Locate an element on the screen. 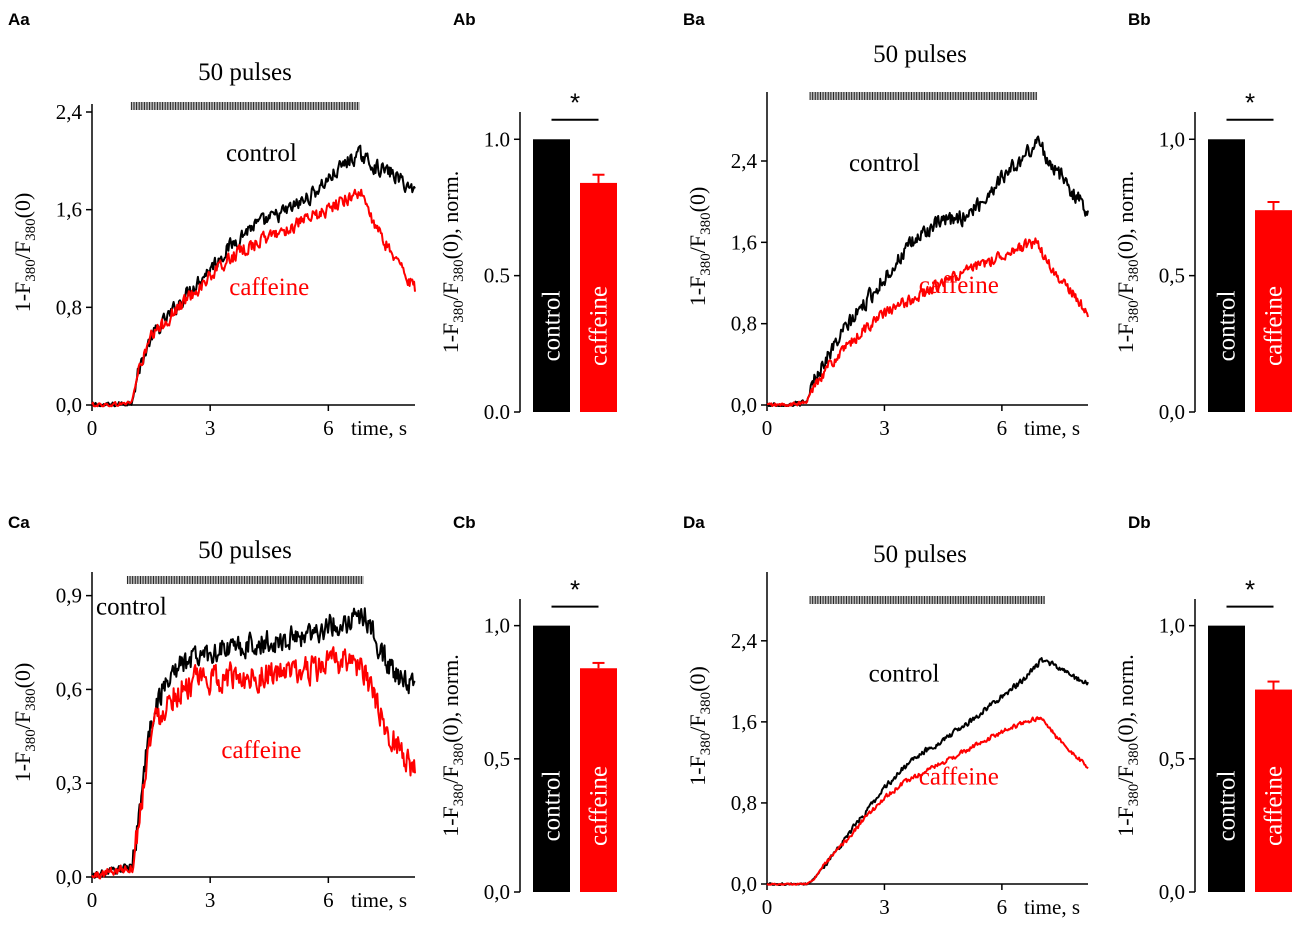  stimulus-bar is located at coordinates (924, 96).